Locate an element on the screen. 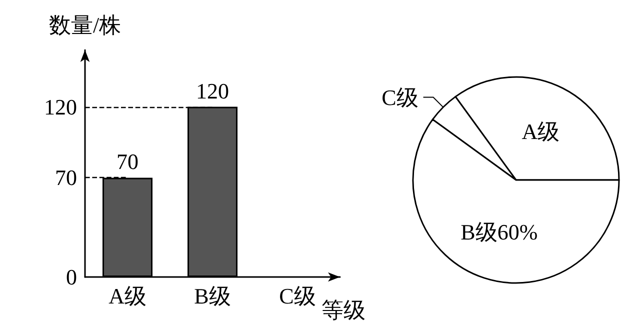 The image size is (636, 321). x-tick-label: C级 is located at coordinates (297, 296).